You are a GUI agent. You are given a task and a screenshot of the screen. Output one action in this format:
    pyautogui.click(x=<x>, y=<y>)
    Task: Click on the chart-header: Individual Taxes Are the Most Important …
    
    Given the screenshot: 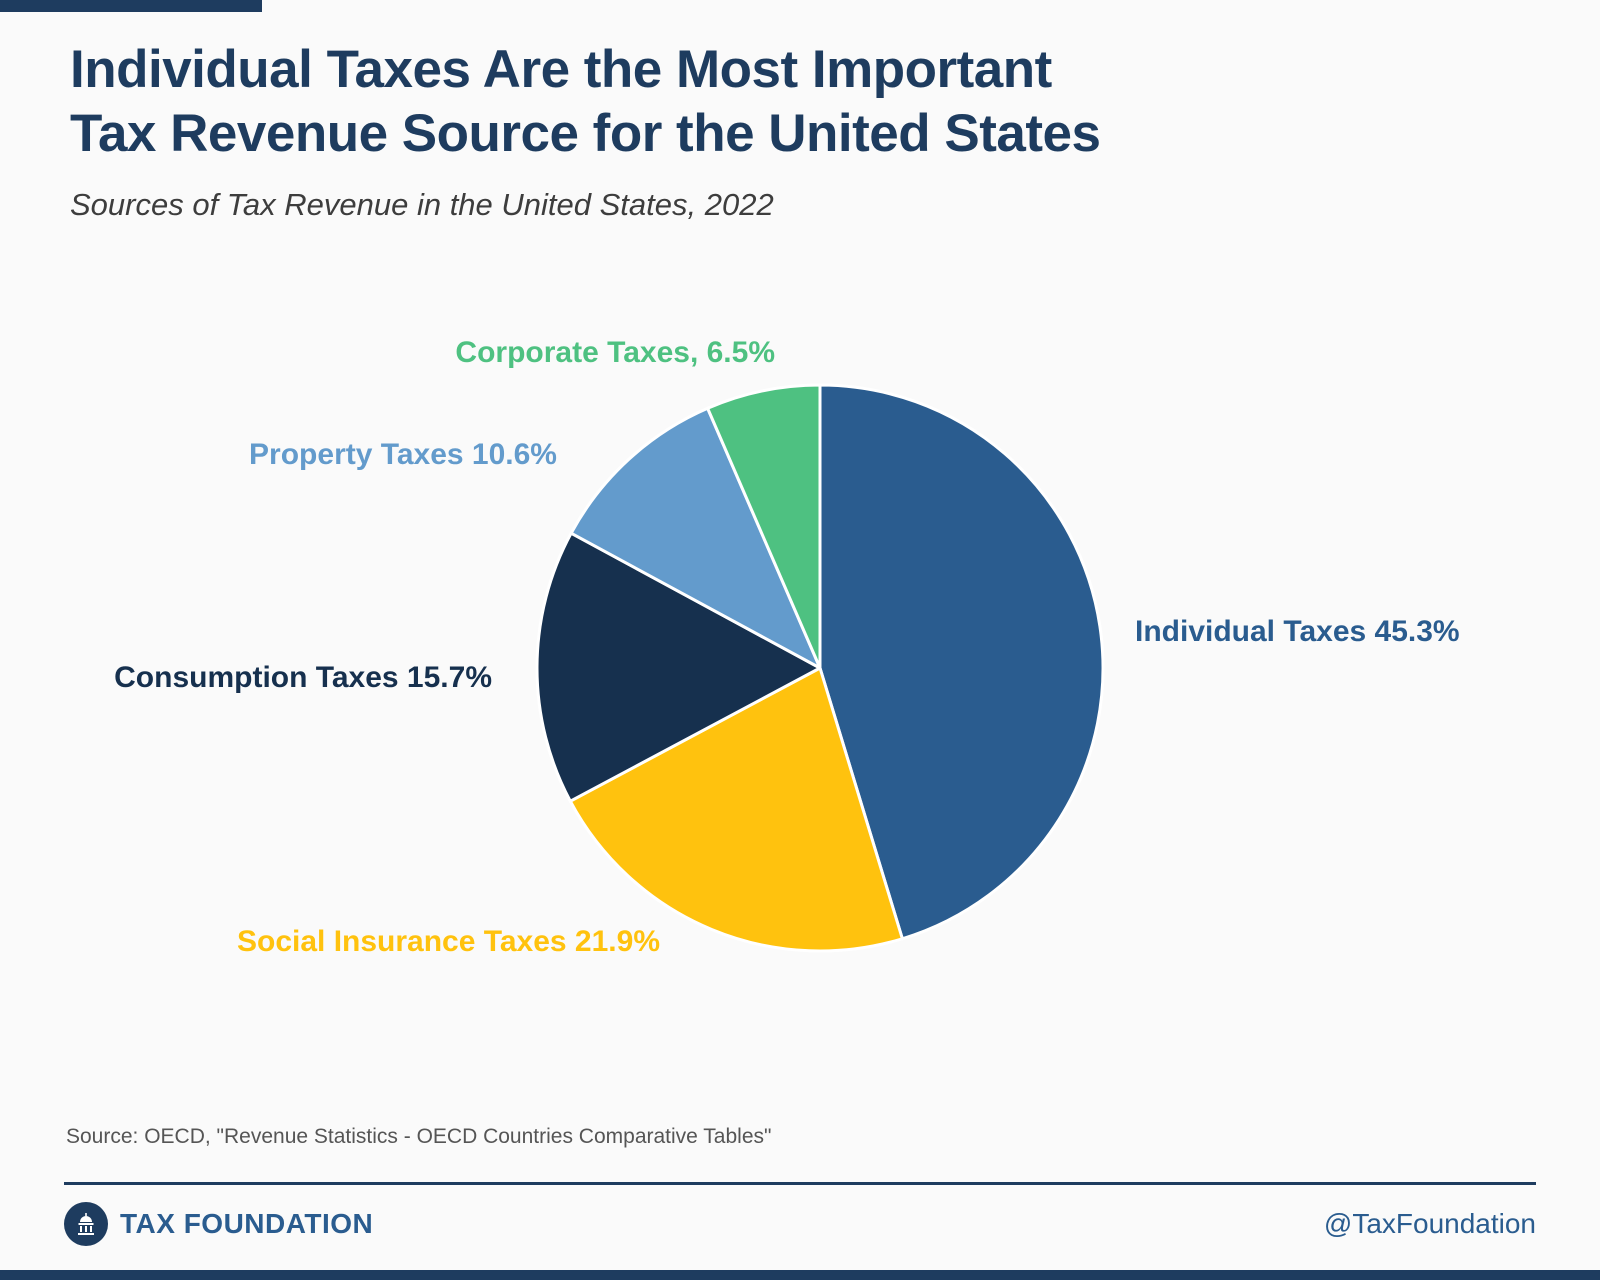 What is the action you would take?
    pyautogui.click(x=770, y=130)
    